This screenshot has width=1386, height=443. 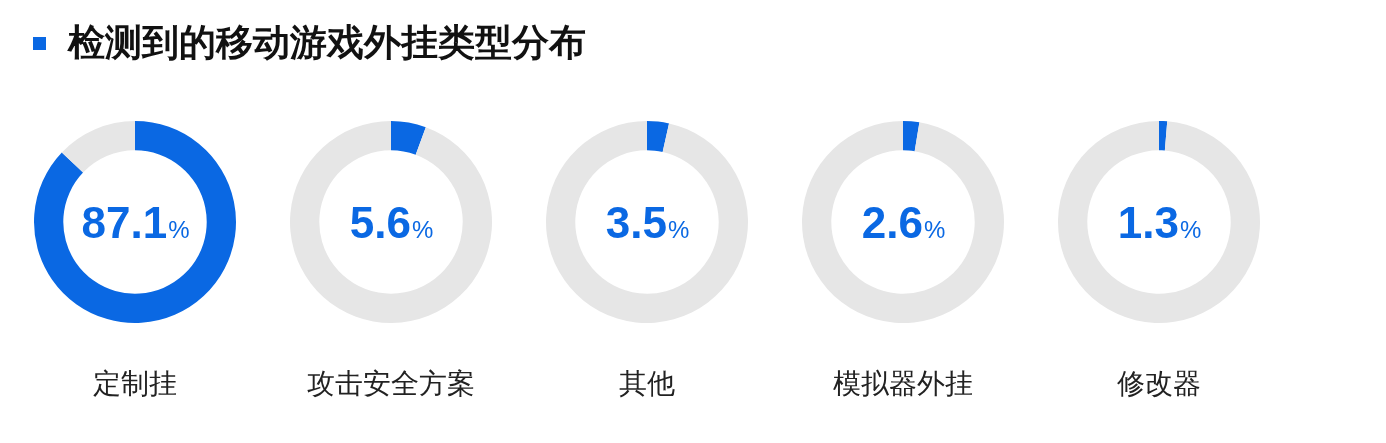 I want to click on text: 攻击安全方案, so click(x=391, y=383).